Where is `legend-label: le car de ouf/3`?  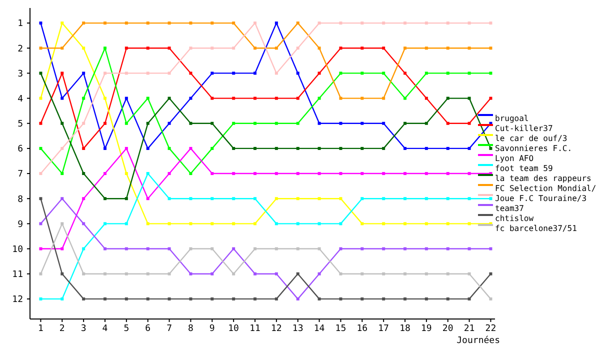
legend-label: le car de ouf/3 is located at coordinates (531, 138).